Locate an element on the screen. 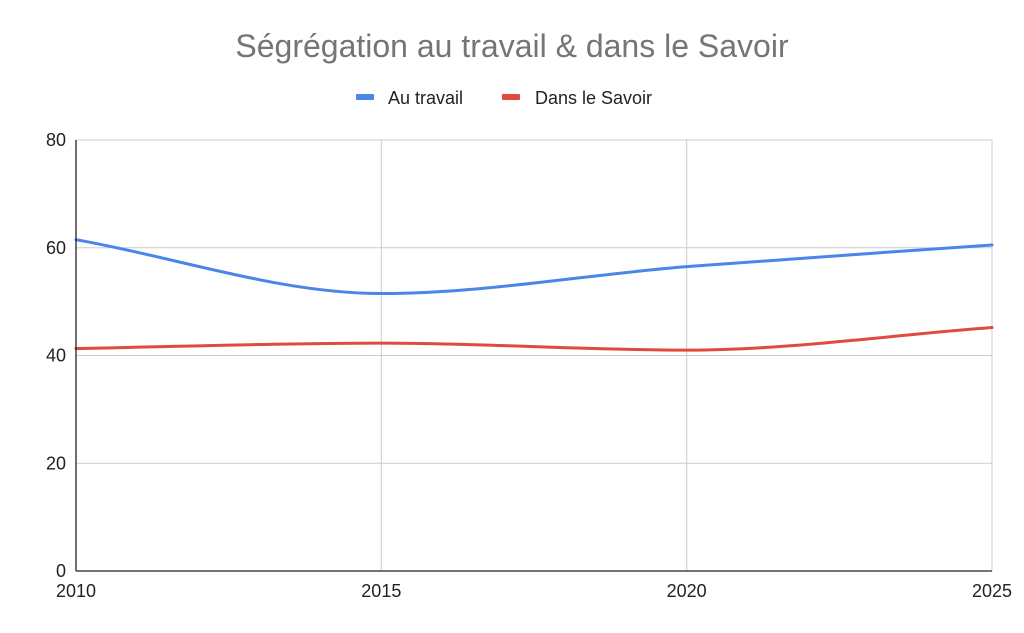 Image resolution: width=1024 pixels, height=633 pixels. chart-title: Ségrégation au travail & dans le Savoir is located at coordinates (512, 46).